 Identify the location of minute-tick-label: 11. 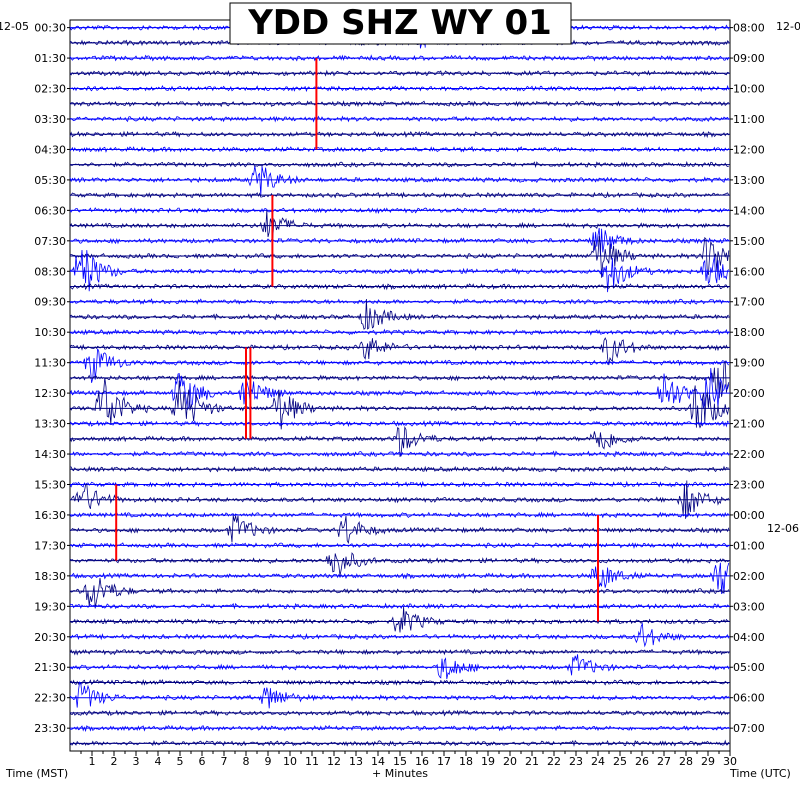
(312, 761).